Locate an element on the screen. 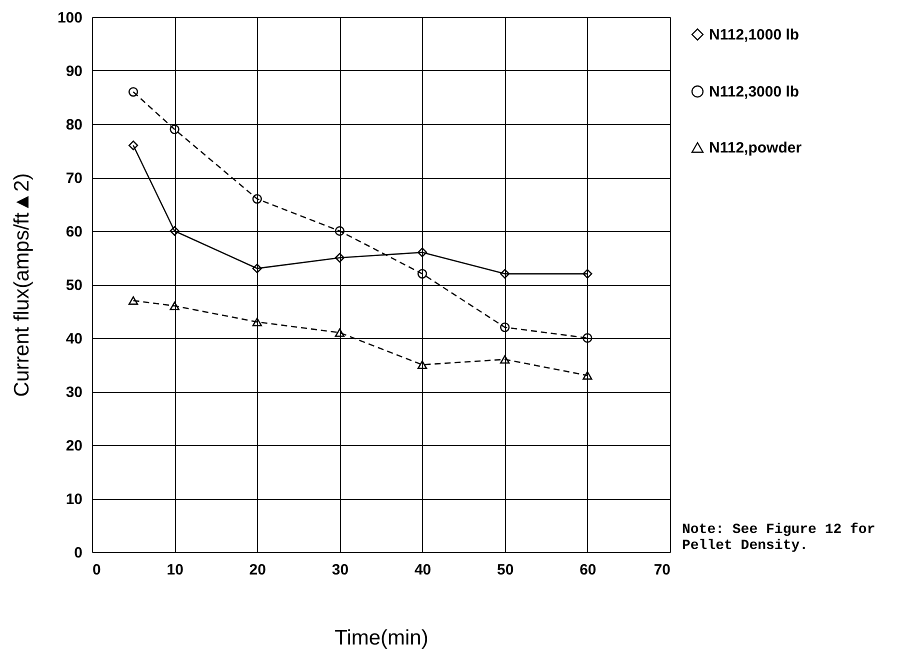  y-tick-label: 20 is located at coordinates (74, 446).